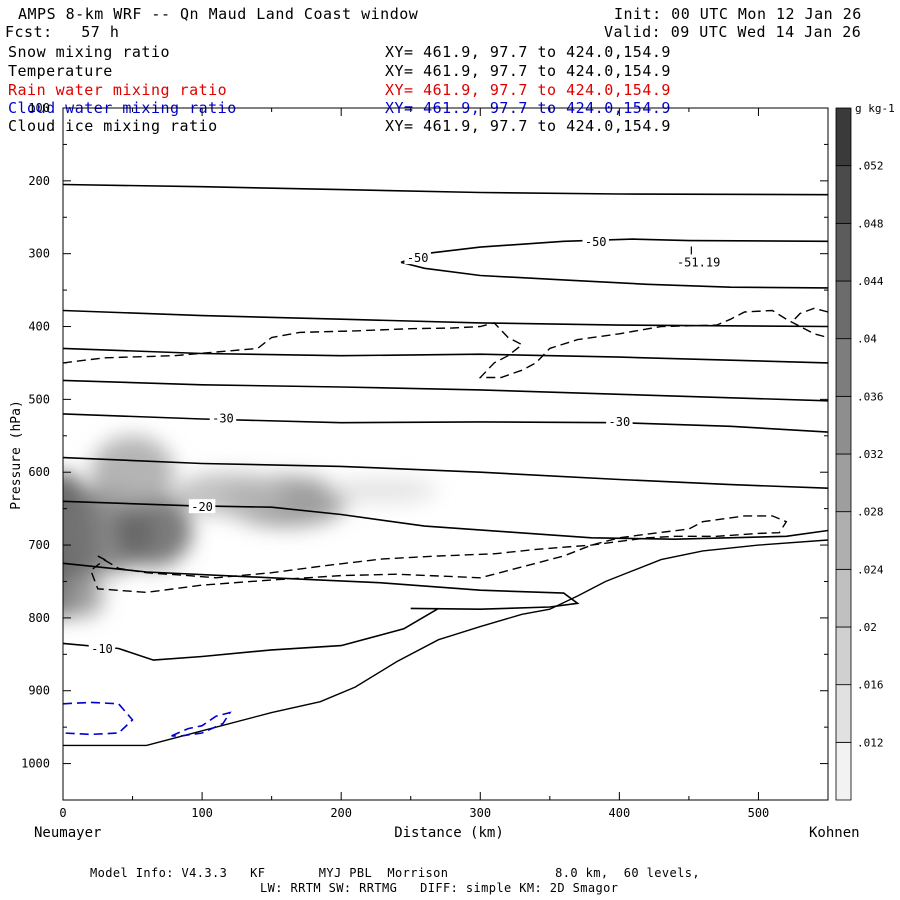 The height and width of the screenshot is (900, 900). I want to click on x-tick-label-5: 500, so click(759, 813).